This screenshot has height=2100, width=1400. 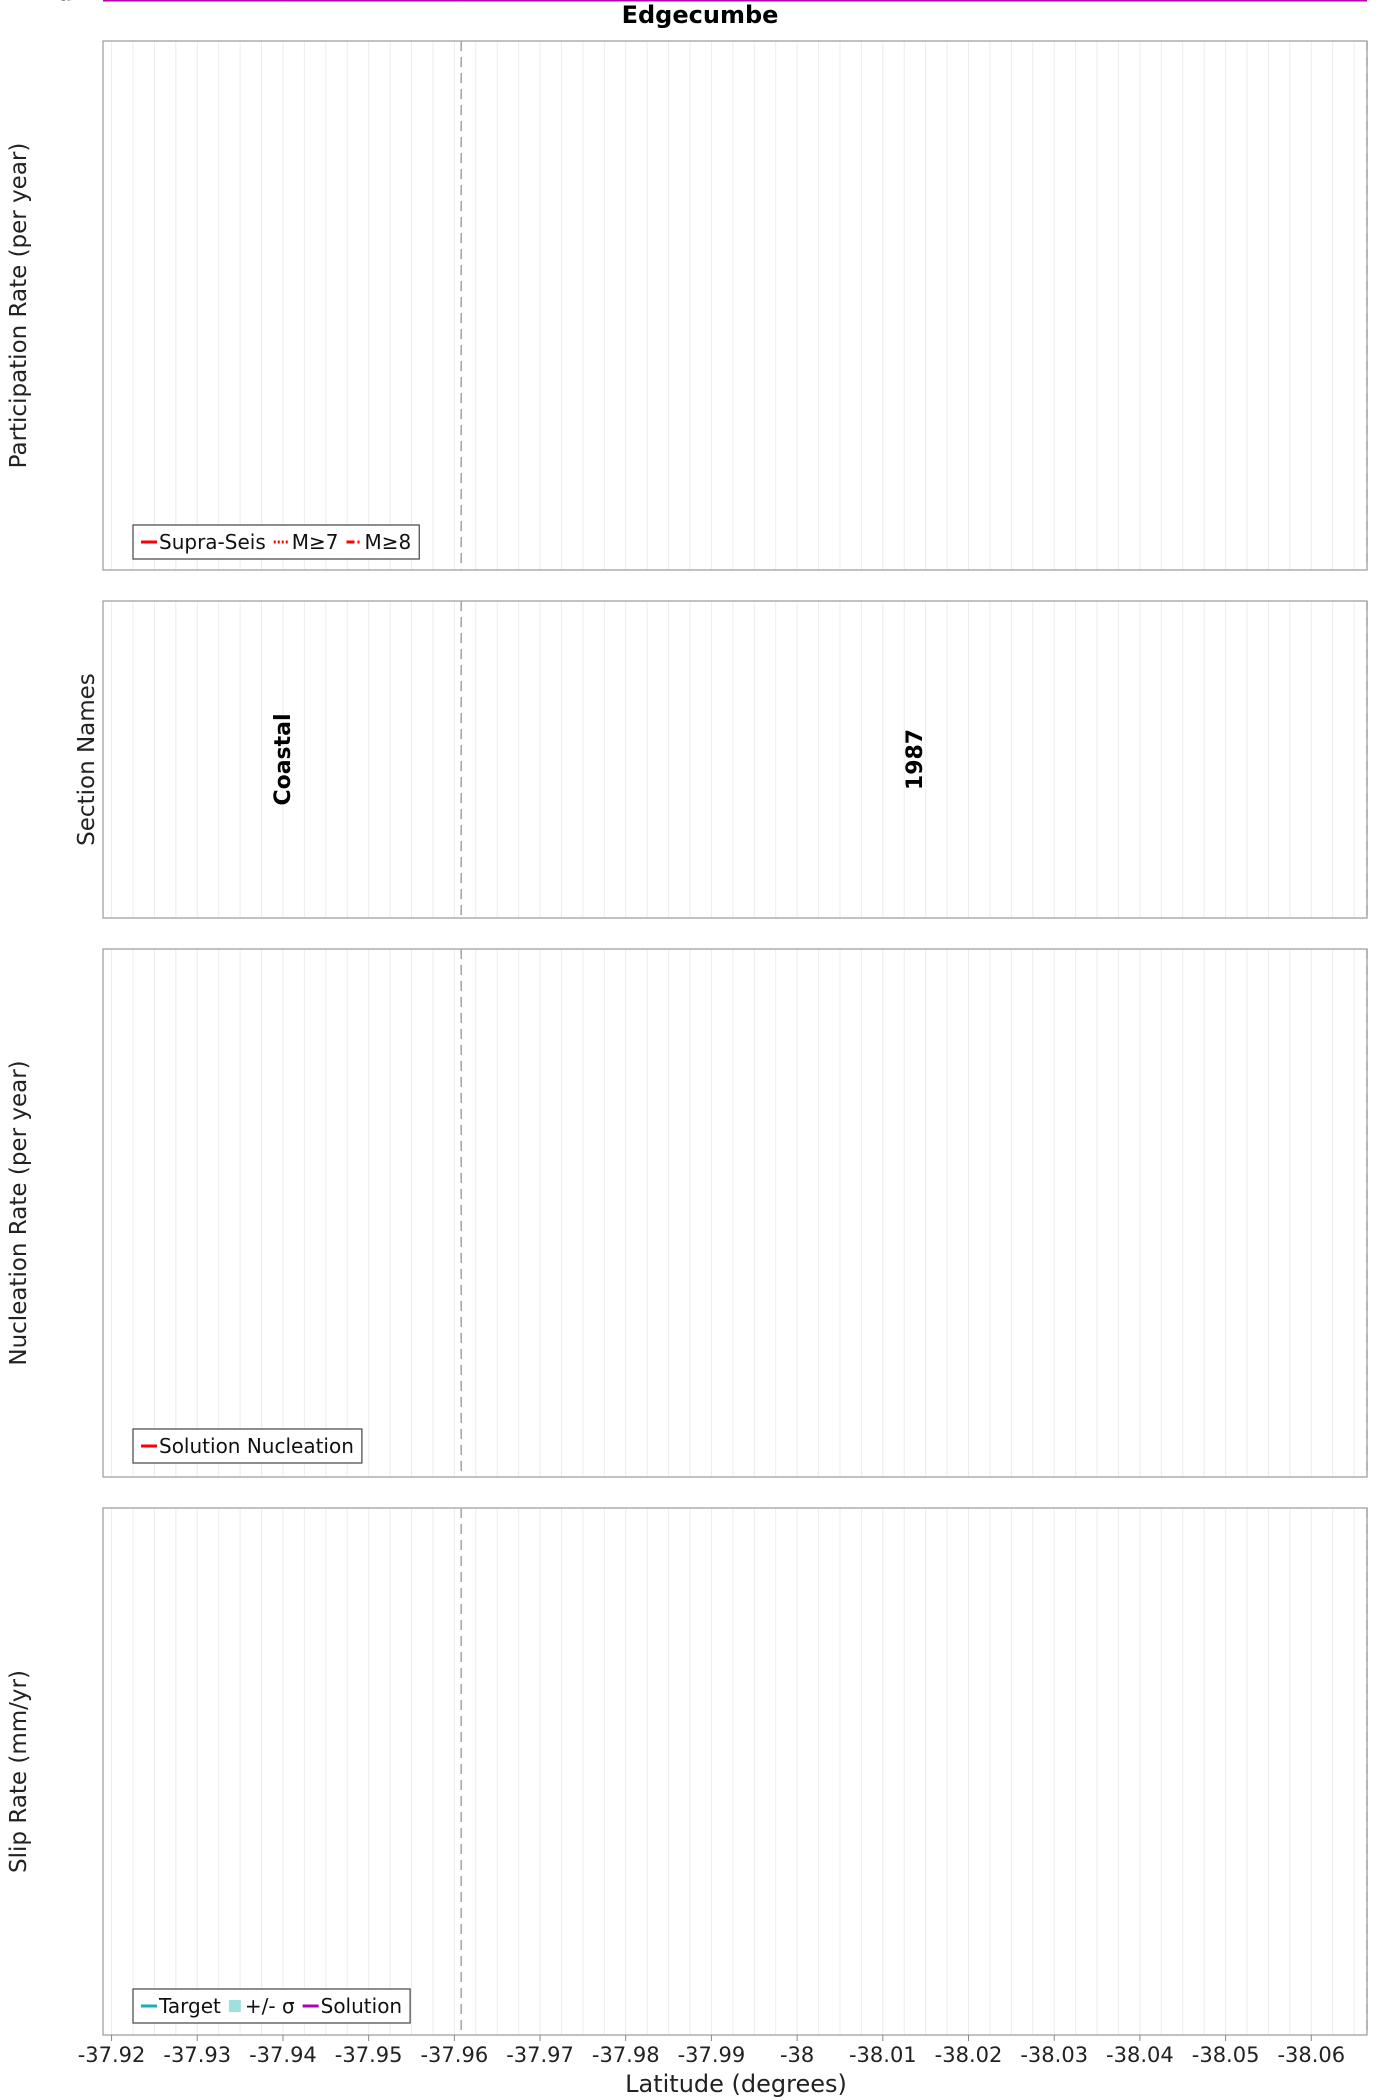 I want to click on legend-label: M≥7, so click(x=315, y=542).